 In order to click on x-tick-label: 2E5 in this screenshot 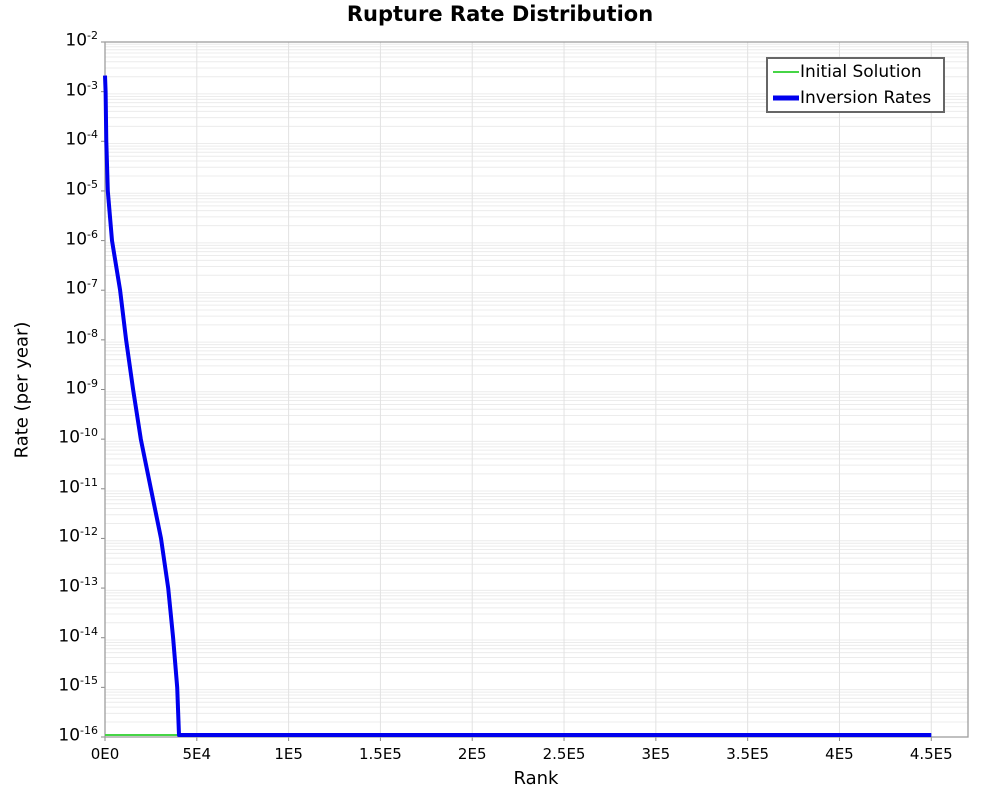, I will do `click(472, 754)`.